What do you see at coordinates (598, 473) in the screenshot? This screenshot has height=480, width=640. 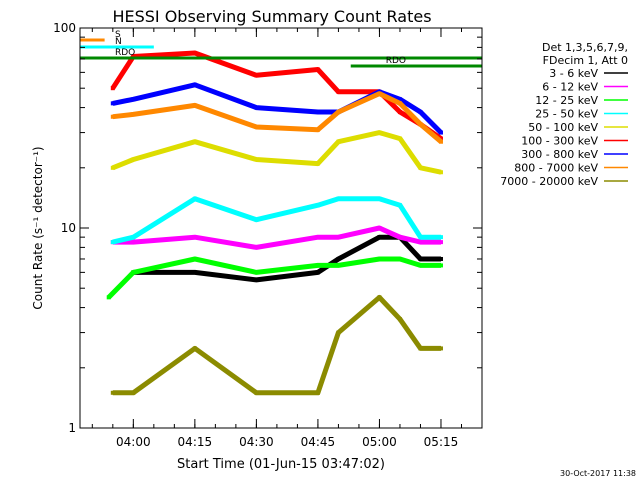 I see `timestamp: 30-Oct-2017 11:38` at bounding box center [598, 473].